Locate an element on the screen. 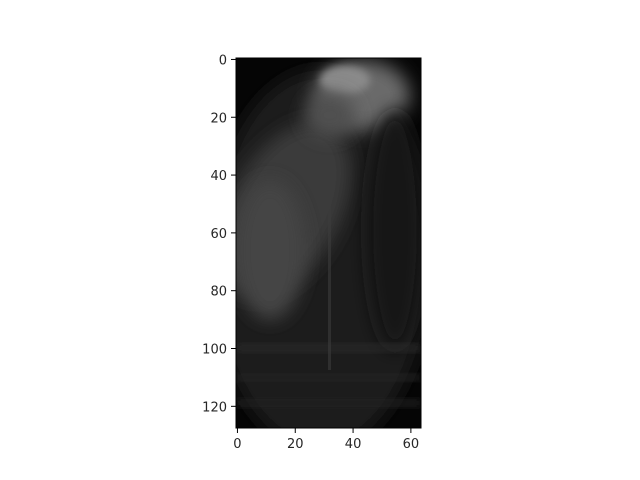 The width and height of the screenshot is (640, 480). x-tick-label: 40 is located at coordinates (353, 444).